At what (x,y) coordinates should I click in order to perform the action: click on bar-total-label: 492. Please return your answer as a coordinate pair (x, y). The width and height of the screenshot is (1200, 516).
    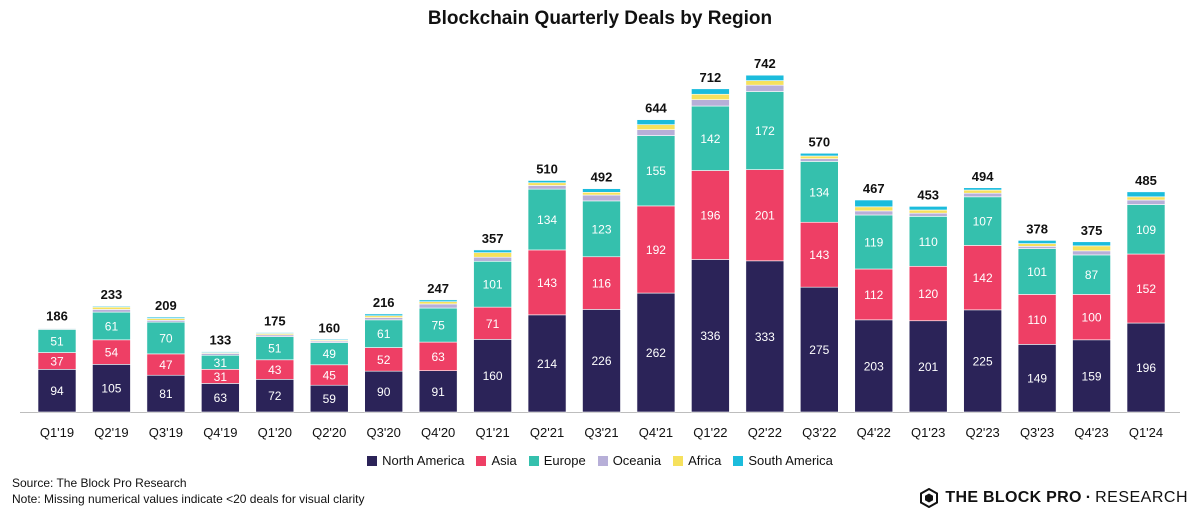
    Looking at the image, I should click on (602, 177).